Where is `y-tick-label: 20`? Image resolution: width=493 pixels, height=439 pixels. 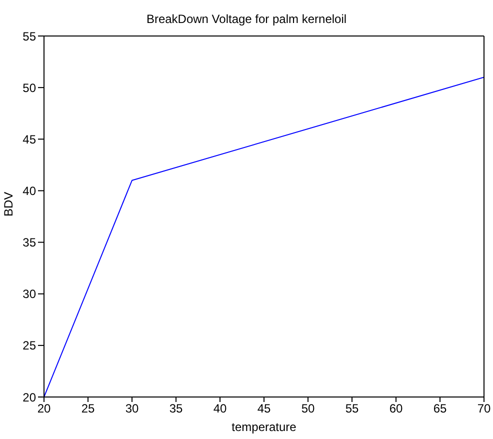 y-tick-label: 20 is located at coordinates (29, 397).